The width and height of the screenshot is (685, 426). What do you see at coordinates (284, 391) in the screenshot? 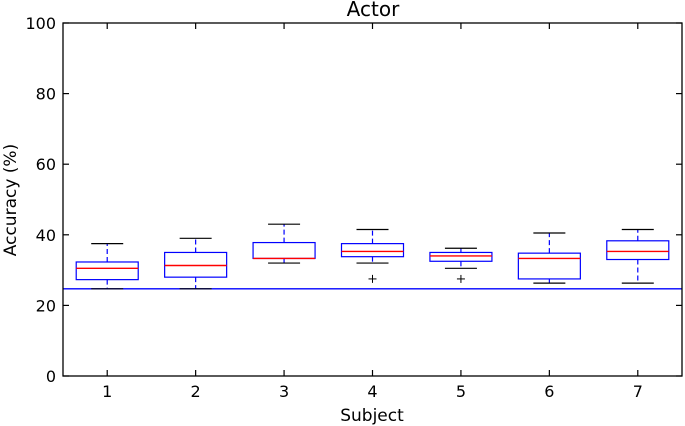
I see `x-tick-label: 3` at bounding box center [284, 391].